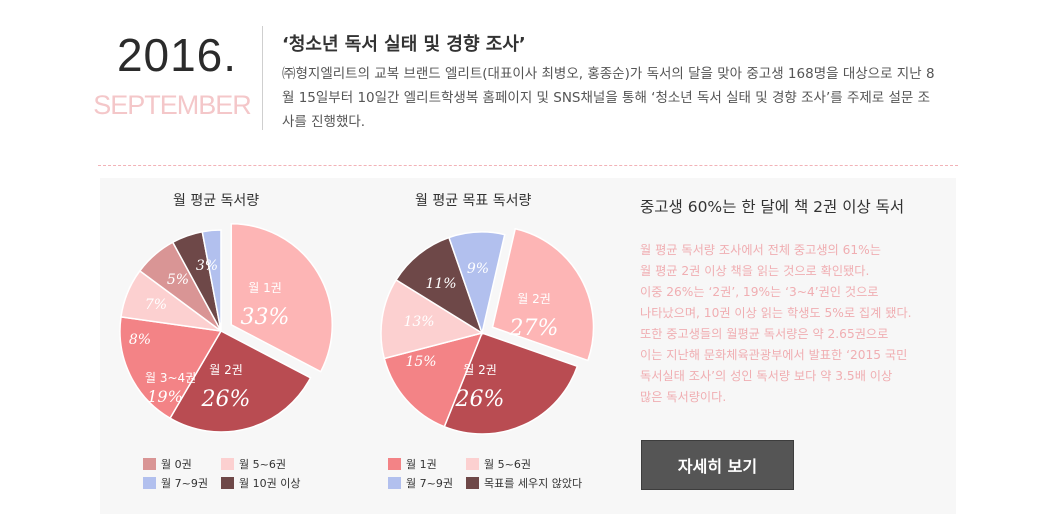 This screenshot has height=521, width=1058. Describe the element at coordinates (418, 322) in the screenshot. I see `slice-value-label: 13%` at that location.